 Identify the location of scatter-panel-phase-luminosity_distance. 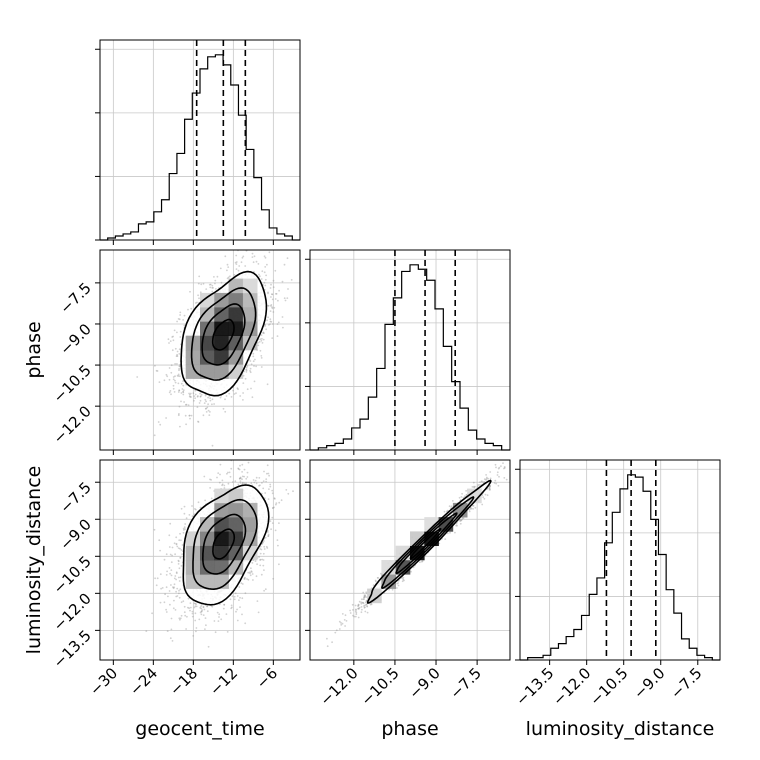
(408, 562).